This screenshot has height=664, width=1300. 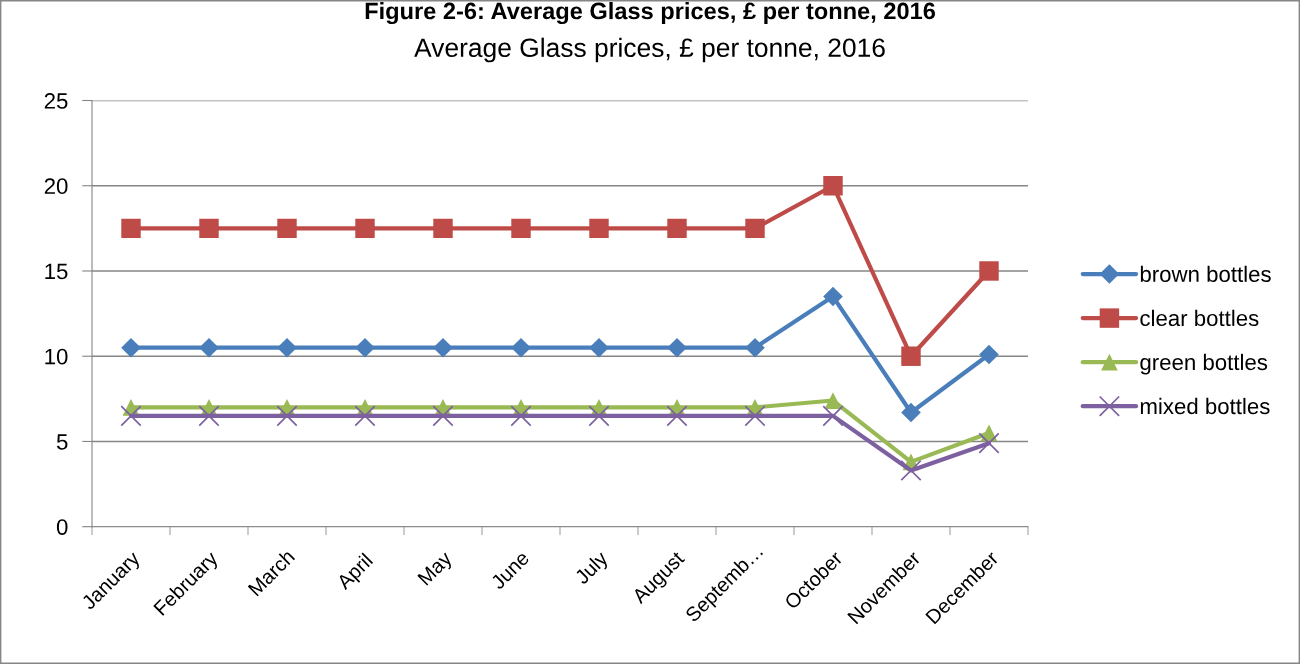 What do you see at coordinates (56, 271) in the screenshot?
I see `y-tick-label: 15` at bounding box center [56, 271].